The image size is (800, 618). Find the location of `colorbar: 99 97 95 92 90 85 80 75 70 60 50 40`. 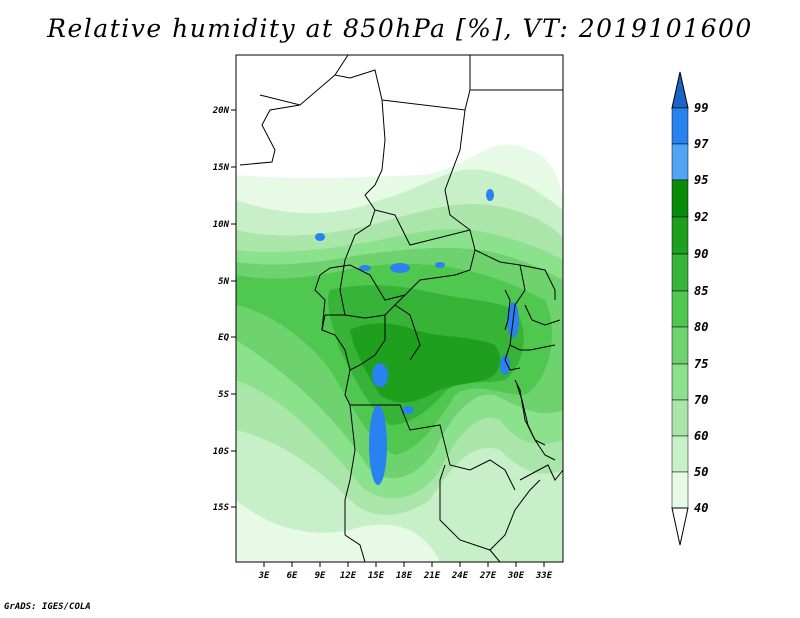

colorbar: 99 97 95 92 90 85 80 75 70 60 50 40 is located at coordinates (690, 308).